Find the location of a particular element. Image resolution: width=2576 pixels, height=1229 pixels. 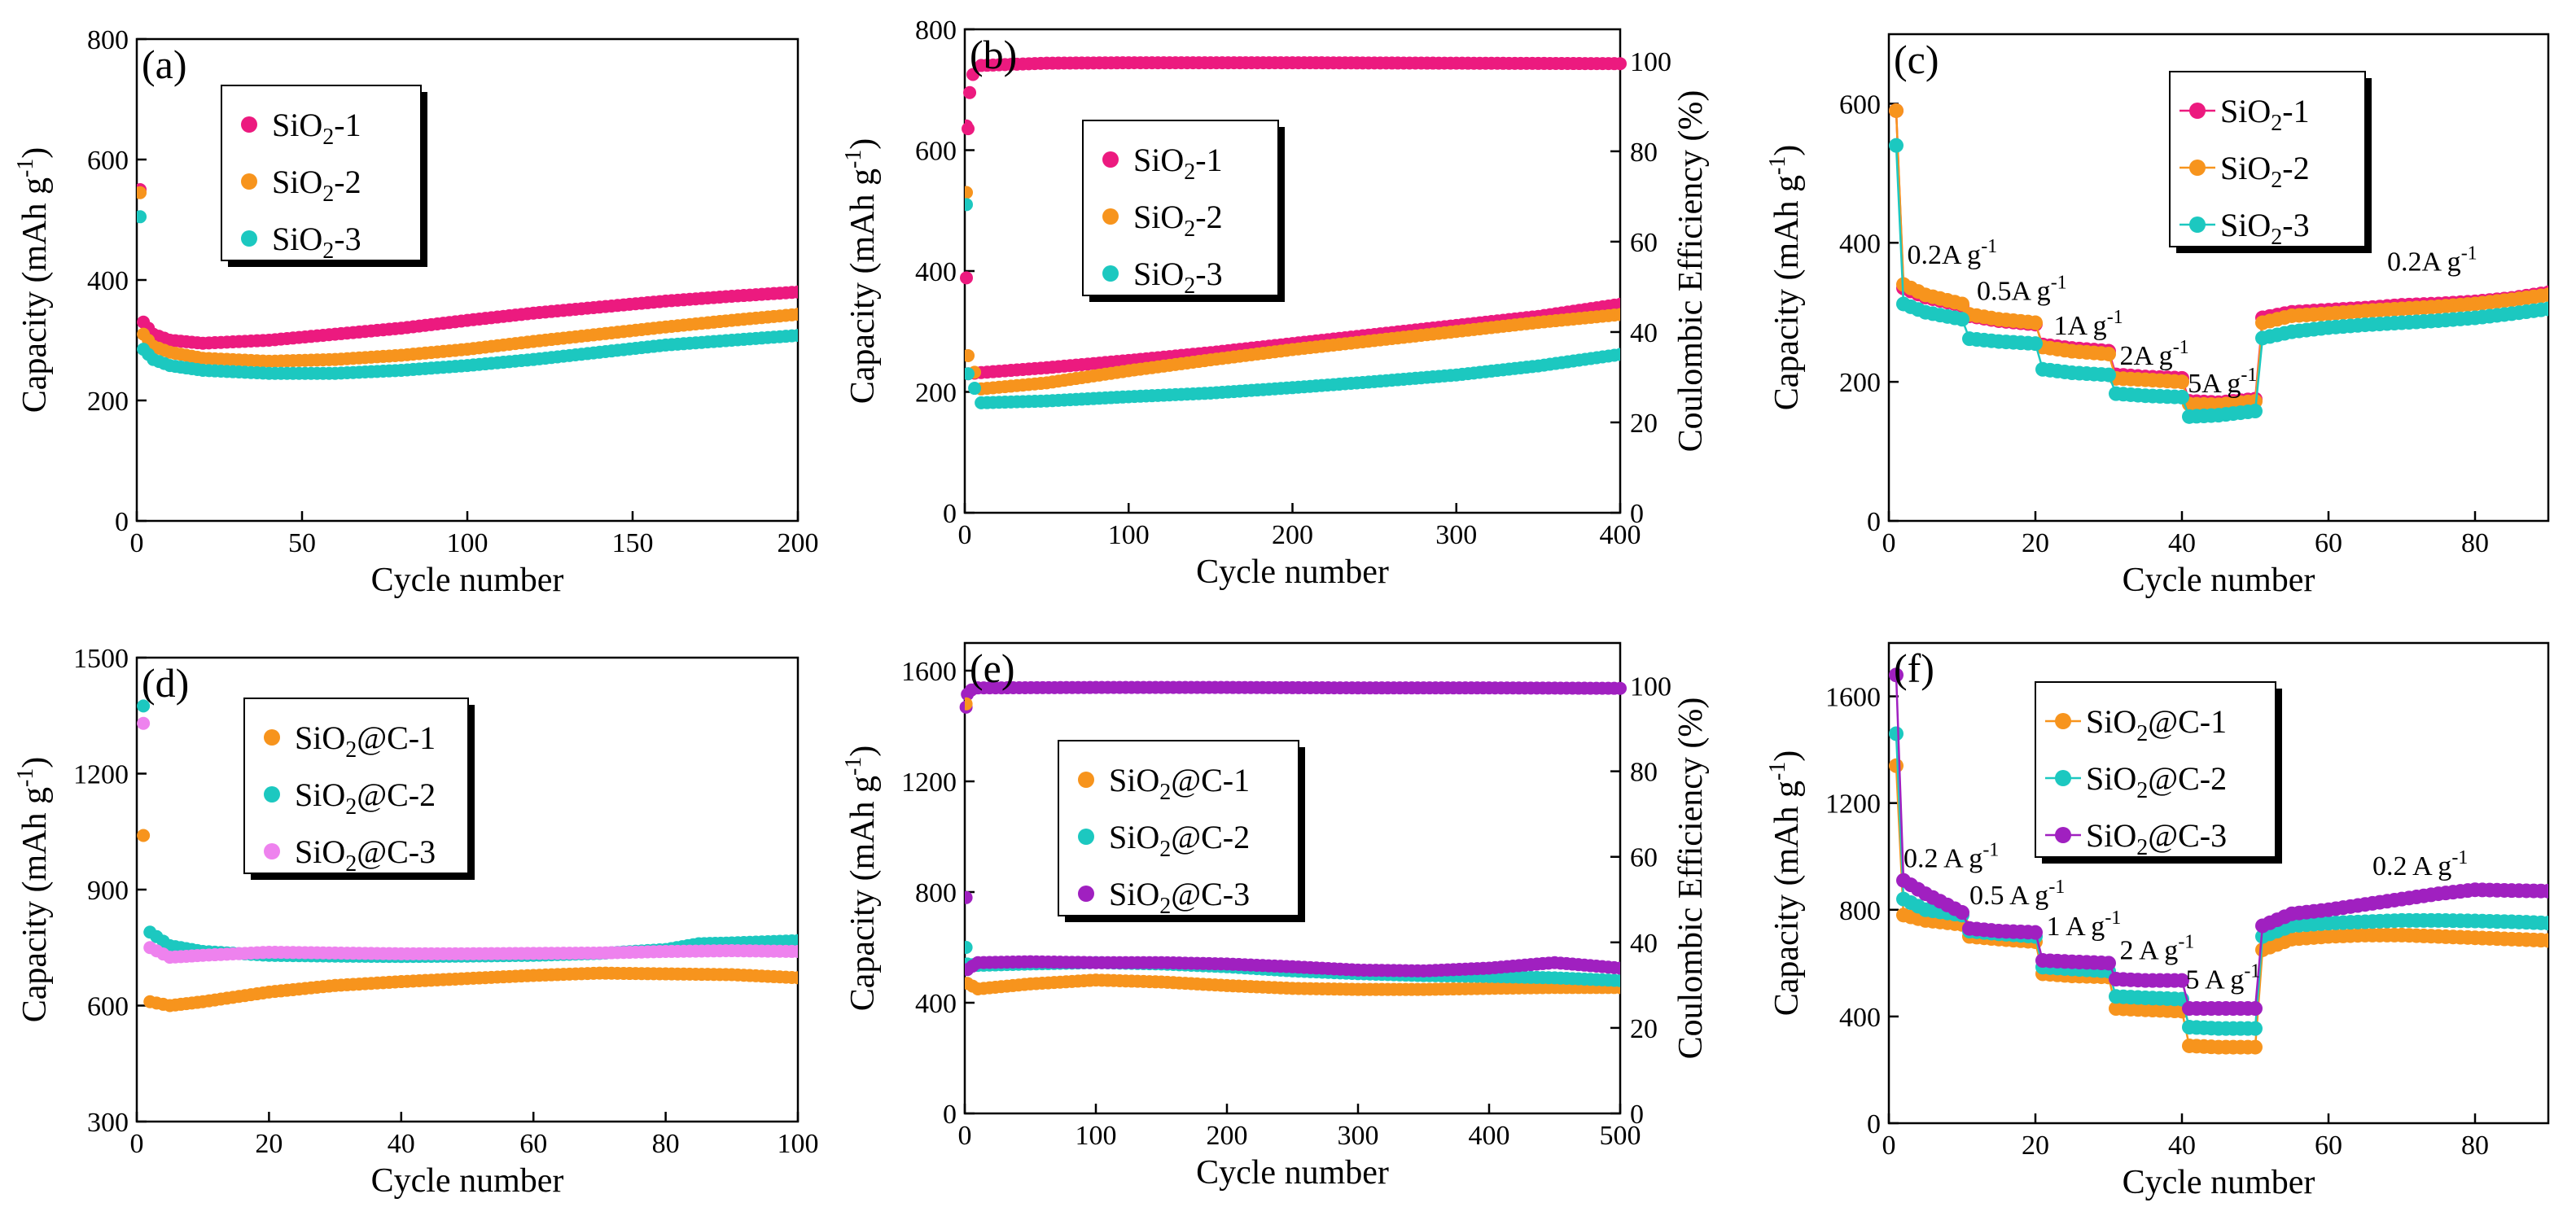

legend-f: SiO2@C-1 SiO2@C-2 SiO2@C-3 is located at coordinates (2158, 773).